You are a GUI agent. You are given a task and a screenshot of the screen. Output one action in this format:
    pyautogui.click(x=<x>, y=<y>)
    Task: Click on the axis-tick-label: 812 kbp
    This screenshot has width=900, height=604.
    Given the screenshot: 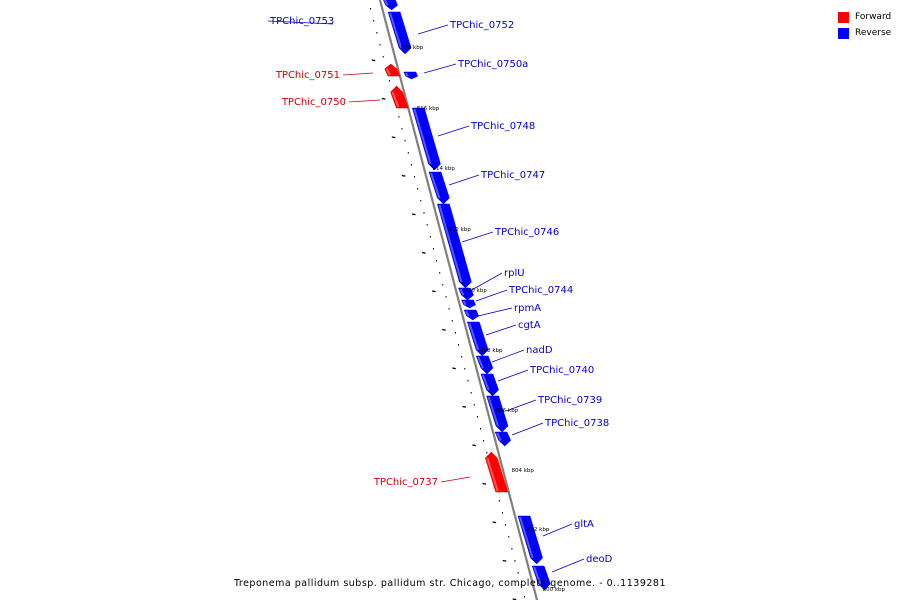 What is the action you would take?
    pyautogui.click(x=459, y=230)
    